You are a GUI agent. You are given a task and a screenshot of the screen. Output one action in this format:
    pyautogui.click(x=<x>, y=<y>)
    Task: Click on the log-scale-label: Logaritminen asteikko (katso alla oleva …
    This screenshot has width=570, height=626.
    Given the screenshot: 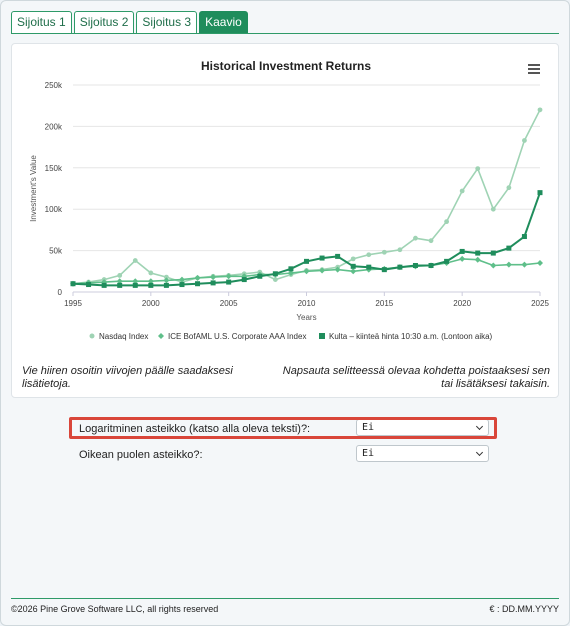 What is the action you would take?
    pyautogui.click(x=195, y=429)
    